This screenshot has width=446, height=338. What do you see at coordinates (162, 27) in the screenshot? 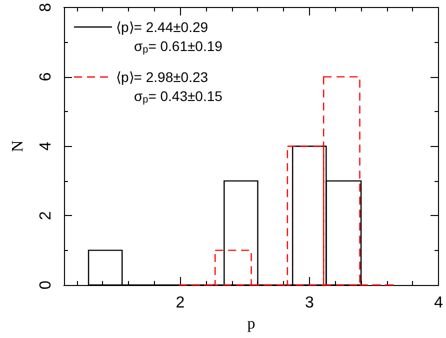
I see `legend-label: ⟨p⟩= 2.44±0.29` at bounding box center [162, 27].